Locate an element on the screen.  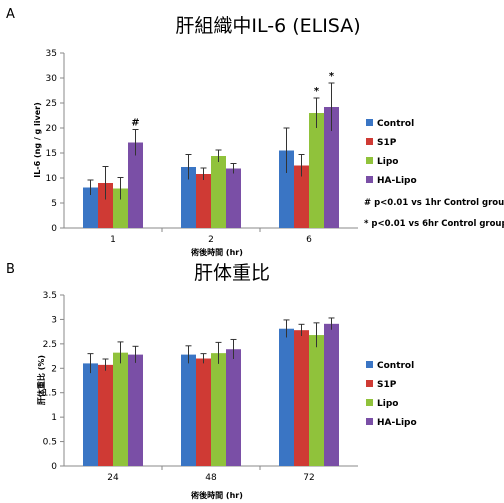
x-tick-label: 72 is located at coordinates (308, 478).